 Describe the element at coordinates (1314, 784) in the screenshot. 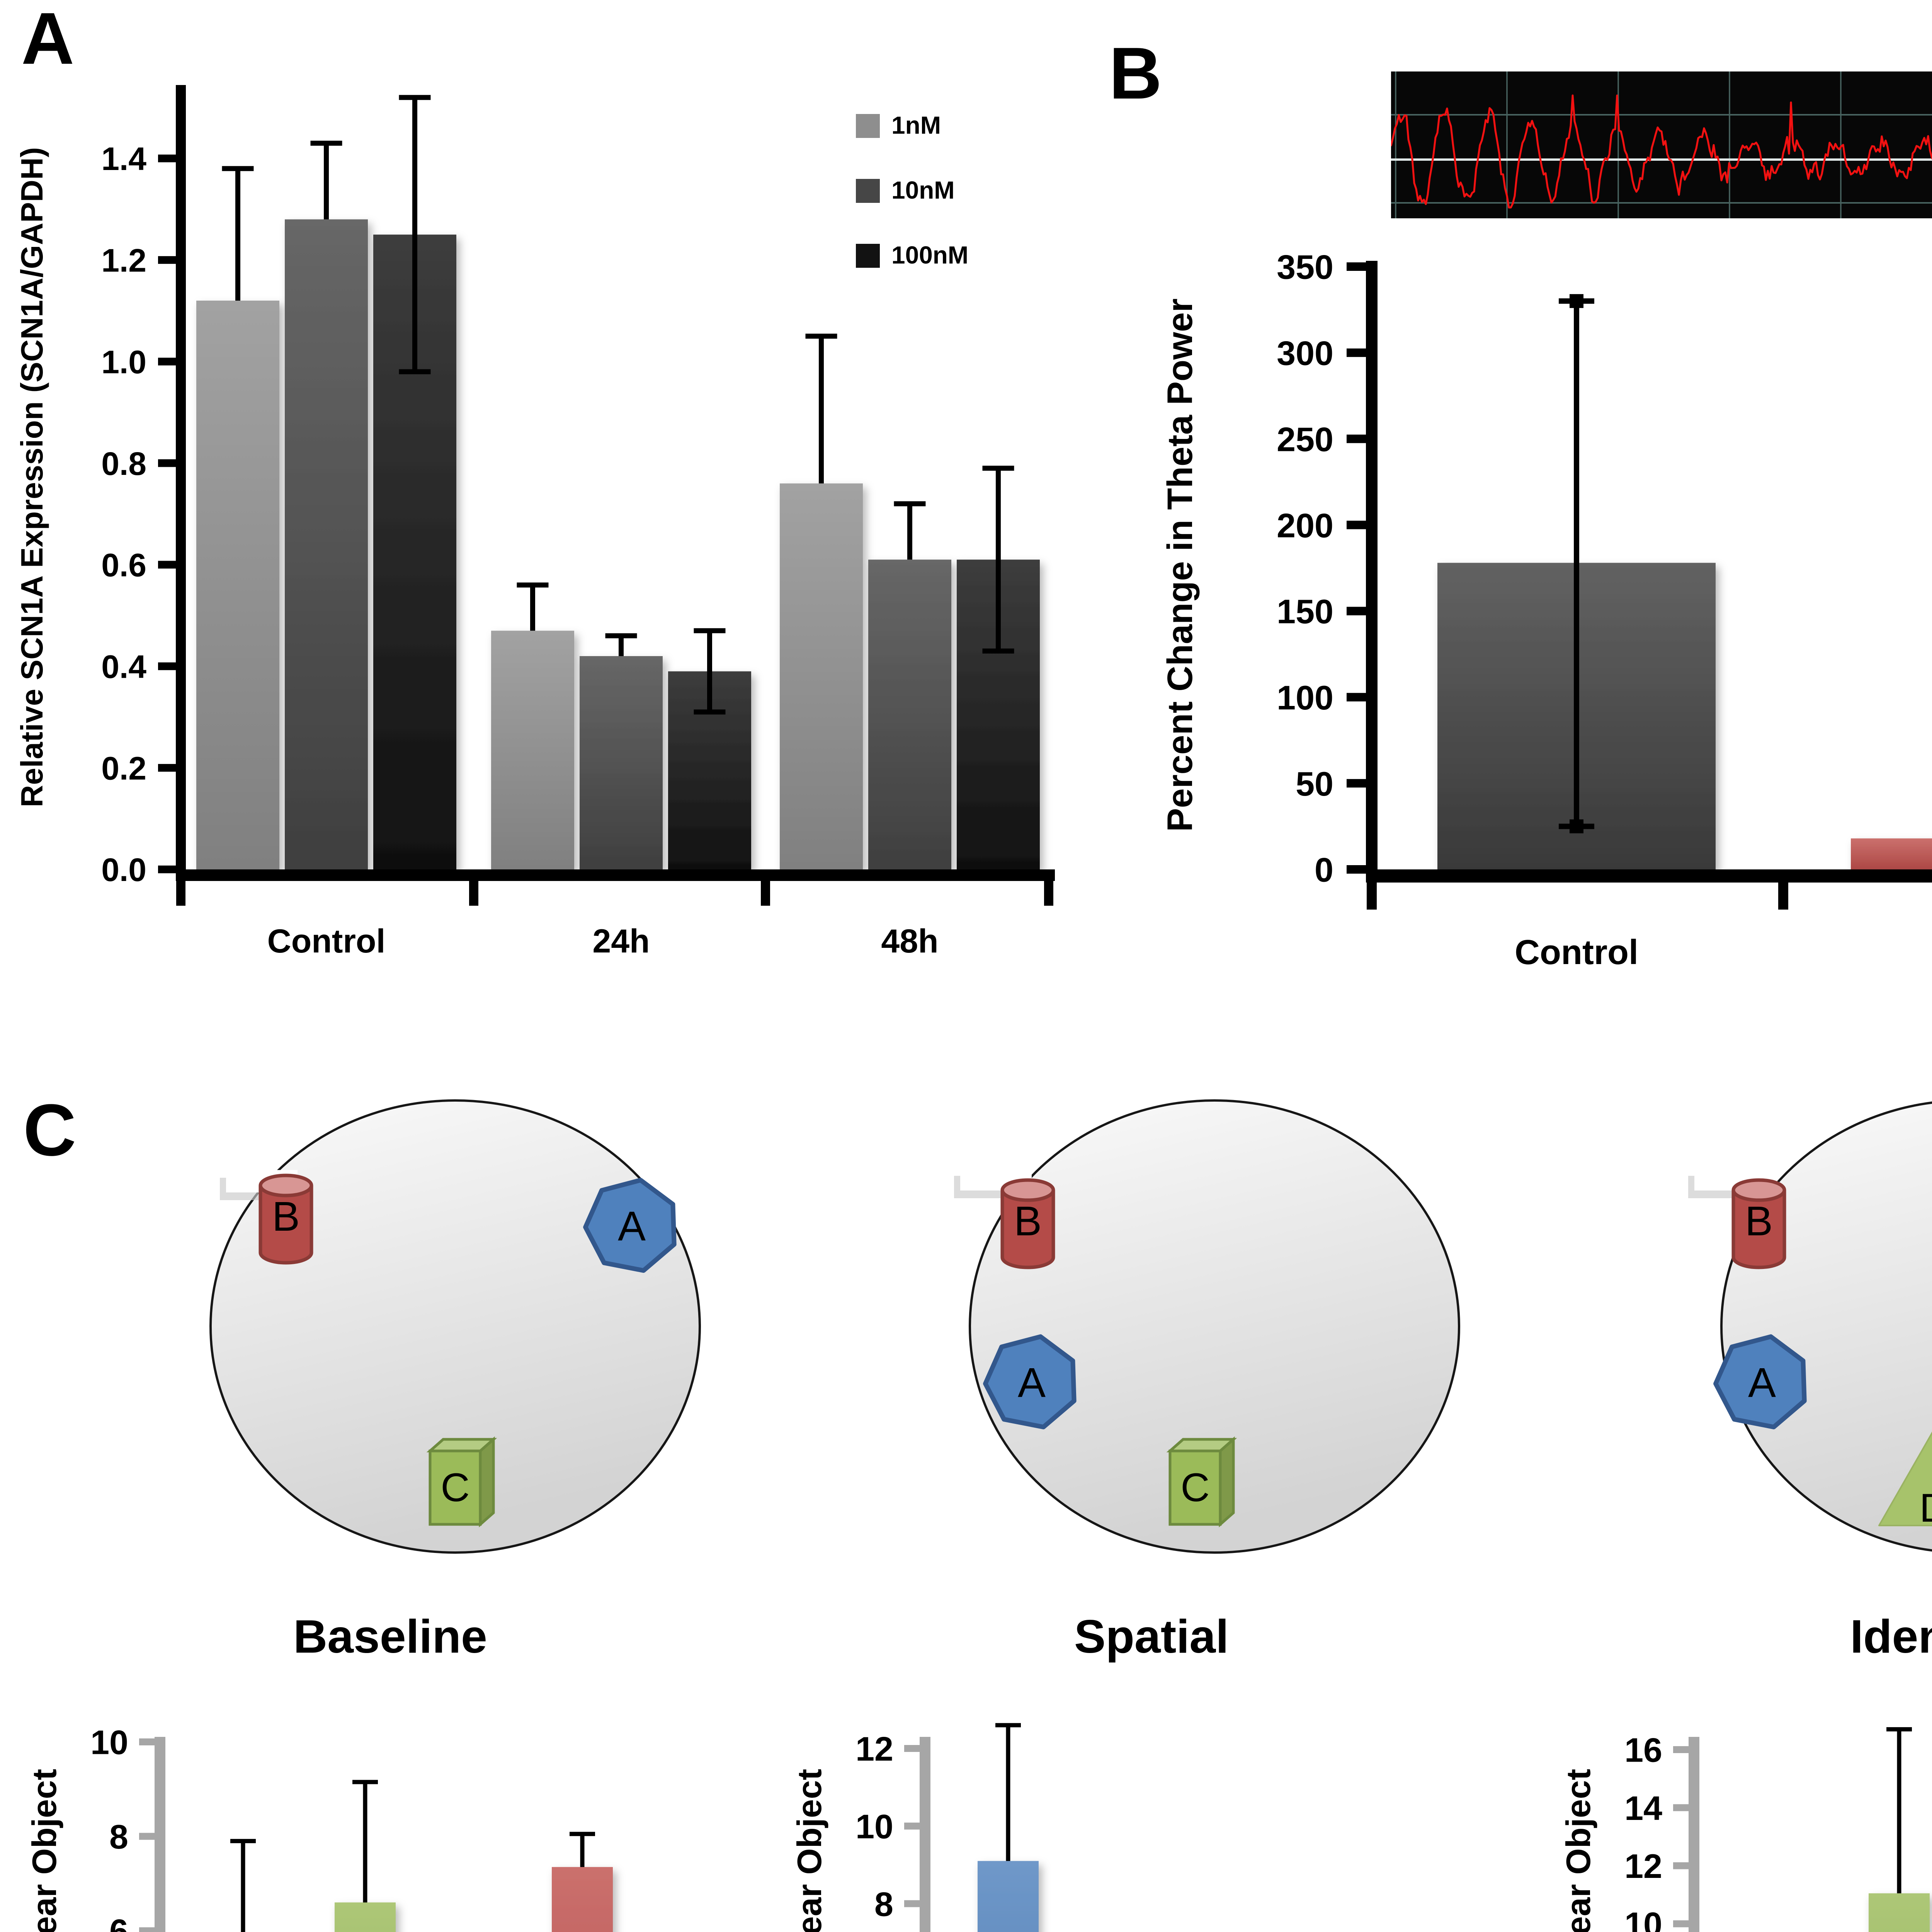

I see `svg-text: 50` at that location.